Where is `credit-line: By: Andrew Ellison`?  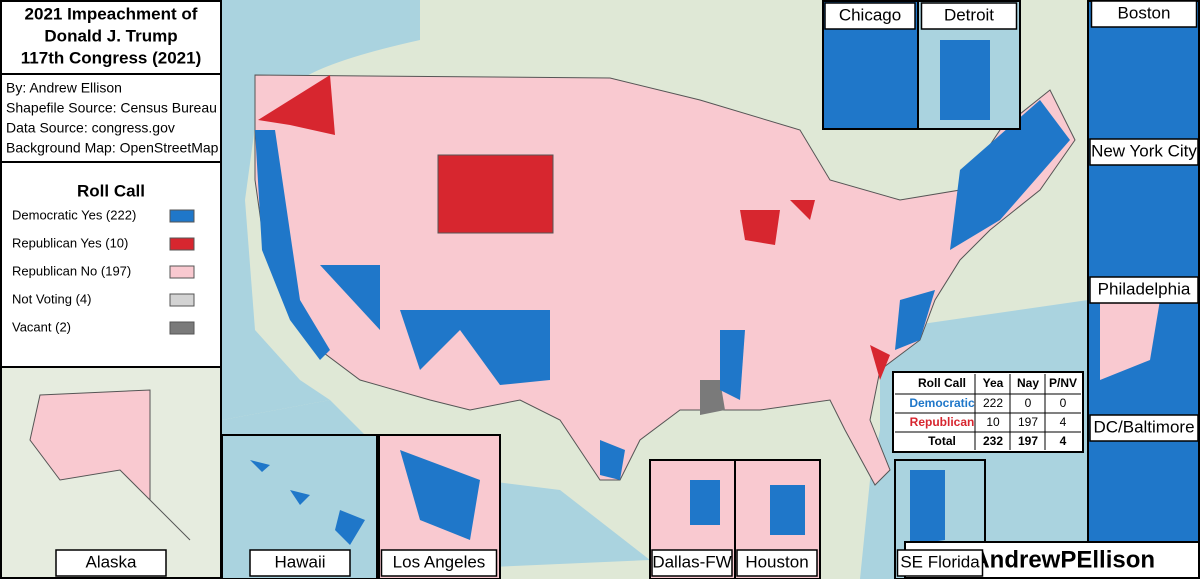
credit-line: By: Andrew Ellison is located at coordinates (64, 88).